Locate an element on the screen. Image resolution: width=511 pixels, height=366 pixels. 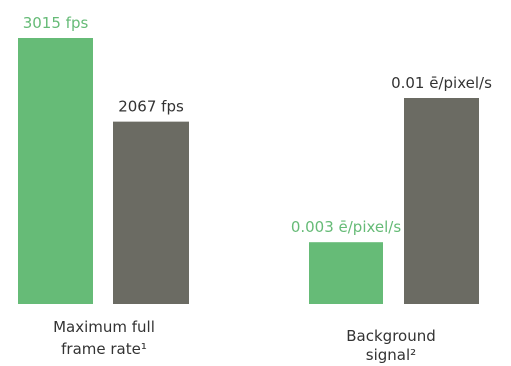
bar-value-label-1-1: 0.01 ē/pixel/s is located at coordinates (441, 83).